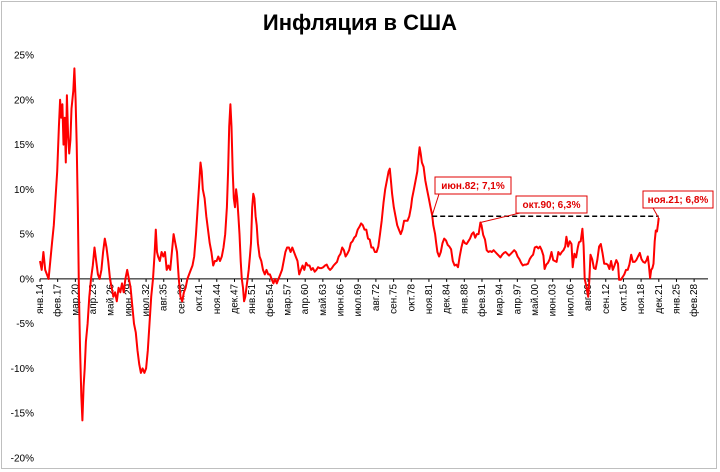 The height and width of the screenshot is (472, 720). What do you see at coordinates (22, 258) in the screenshot?
I see `y-axis: 25% 20% 15% 10% 5% 0% -5% -10% -15% -20%` at bounding box center [22, 258].